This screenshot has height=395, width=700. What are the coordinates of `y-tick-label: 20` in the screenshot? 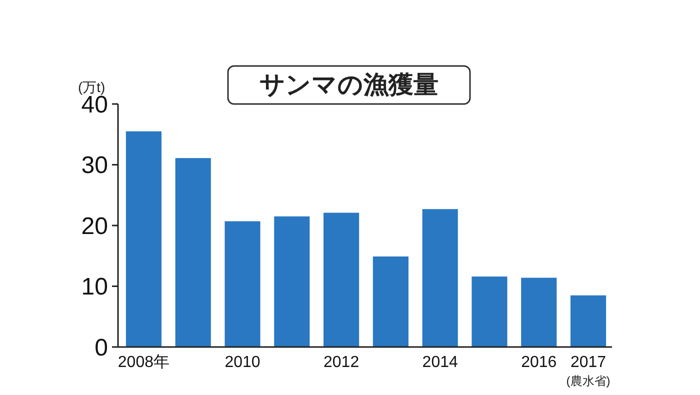 It's located at (94, 226).